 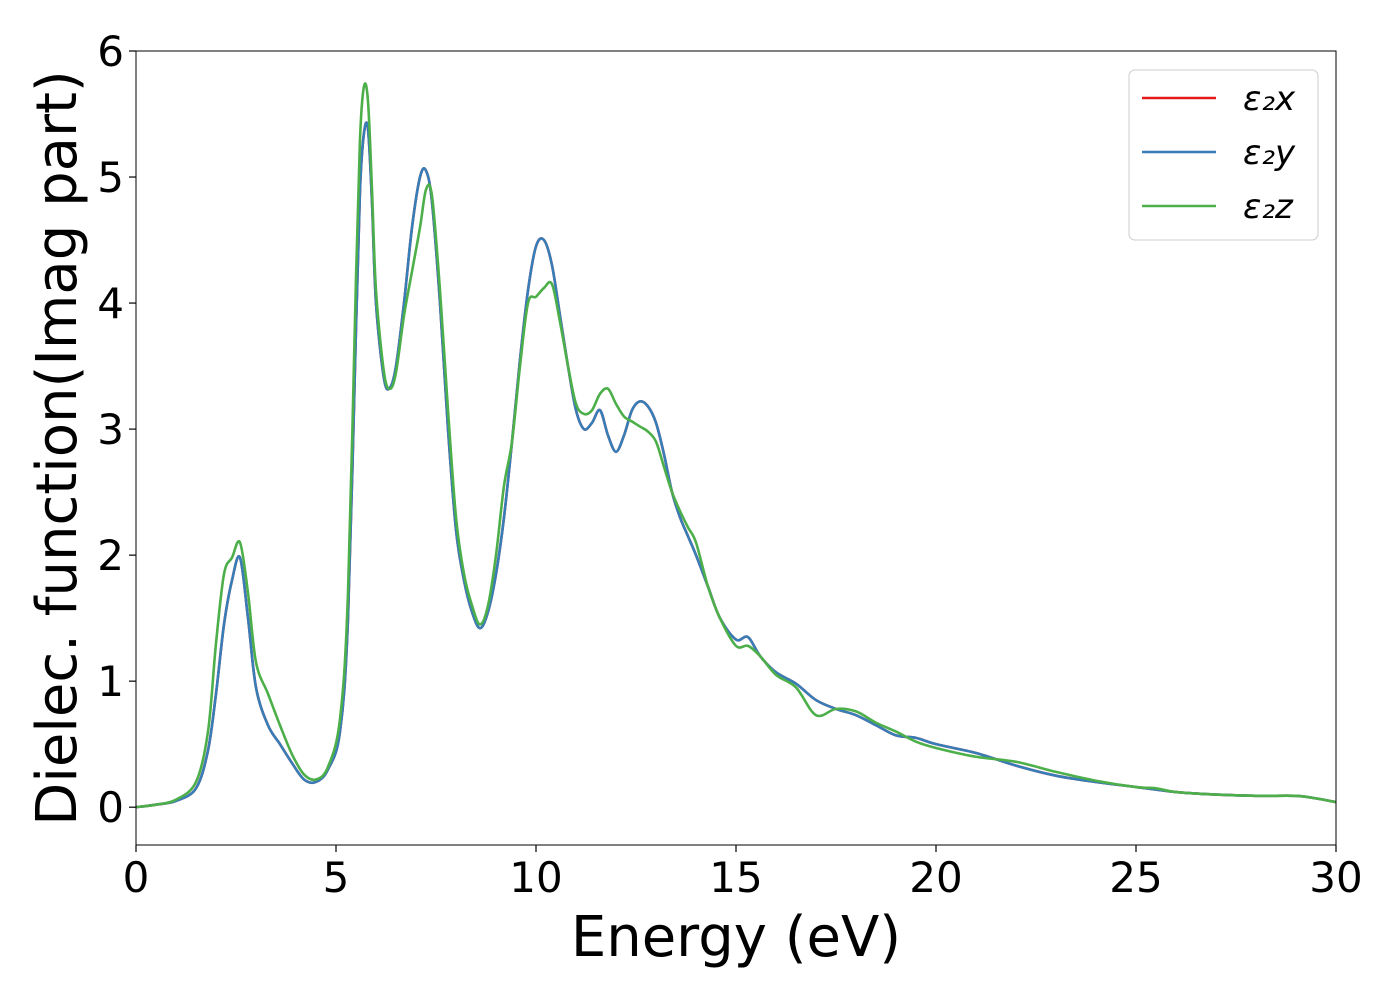 I want to click on x-tick-label: 15, so click(x=735, y=877).